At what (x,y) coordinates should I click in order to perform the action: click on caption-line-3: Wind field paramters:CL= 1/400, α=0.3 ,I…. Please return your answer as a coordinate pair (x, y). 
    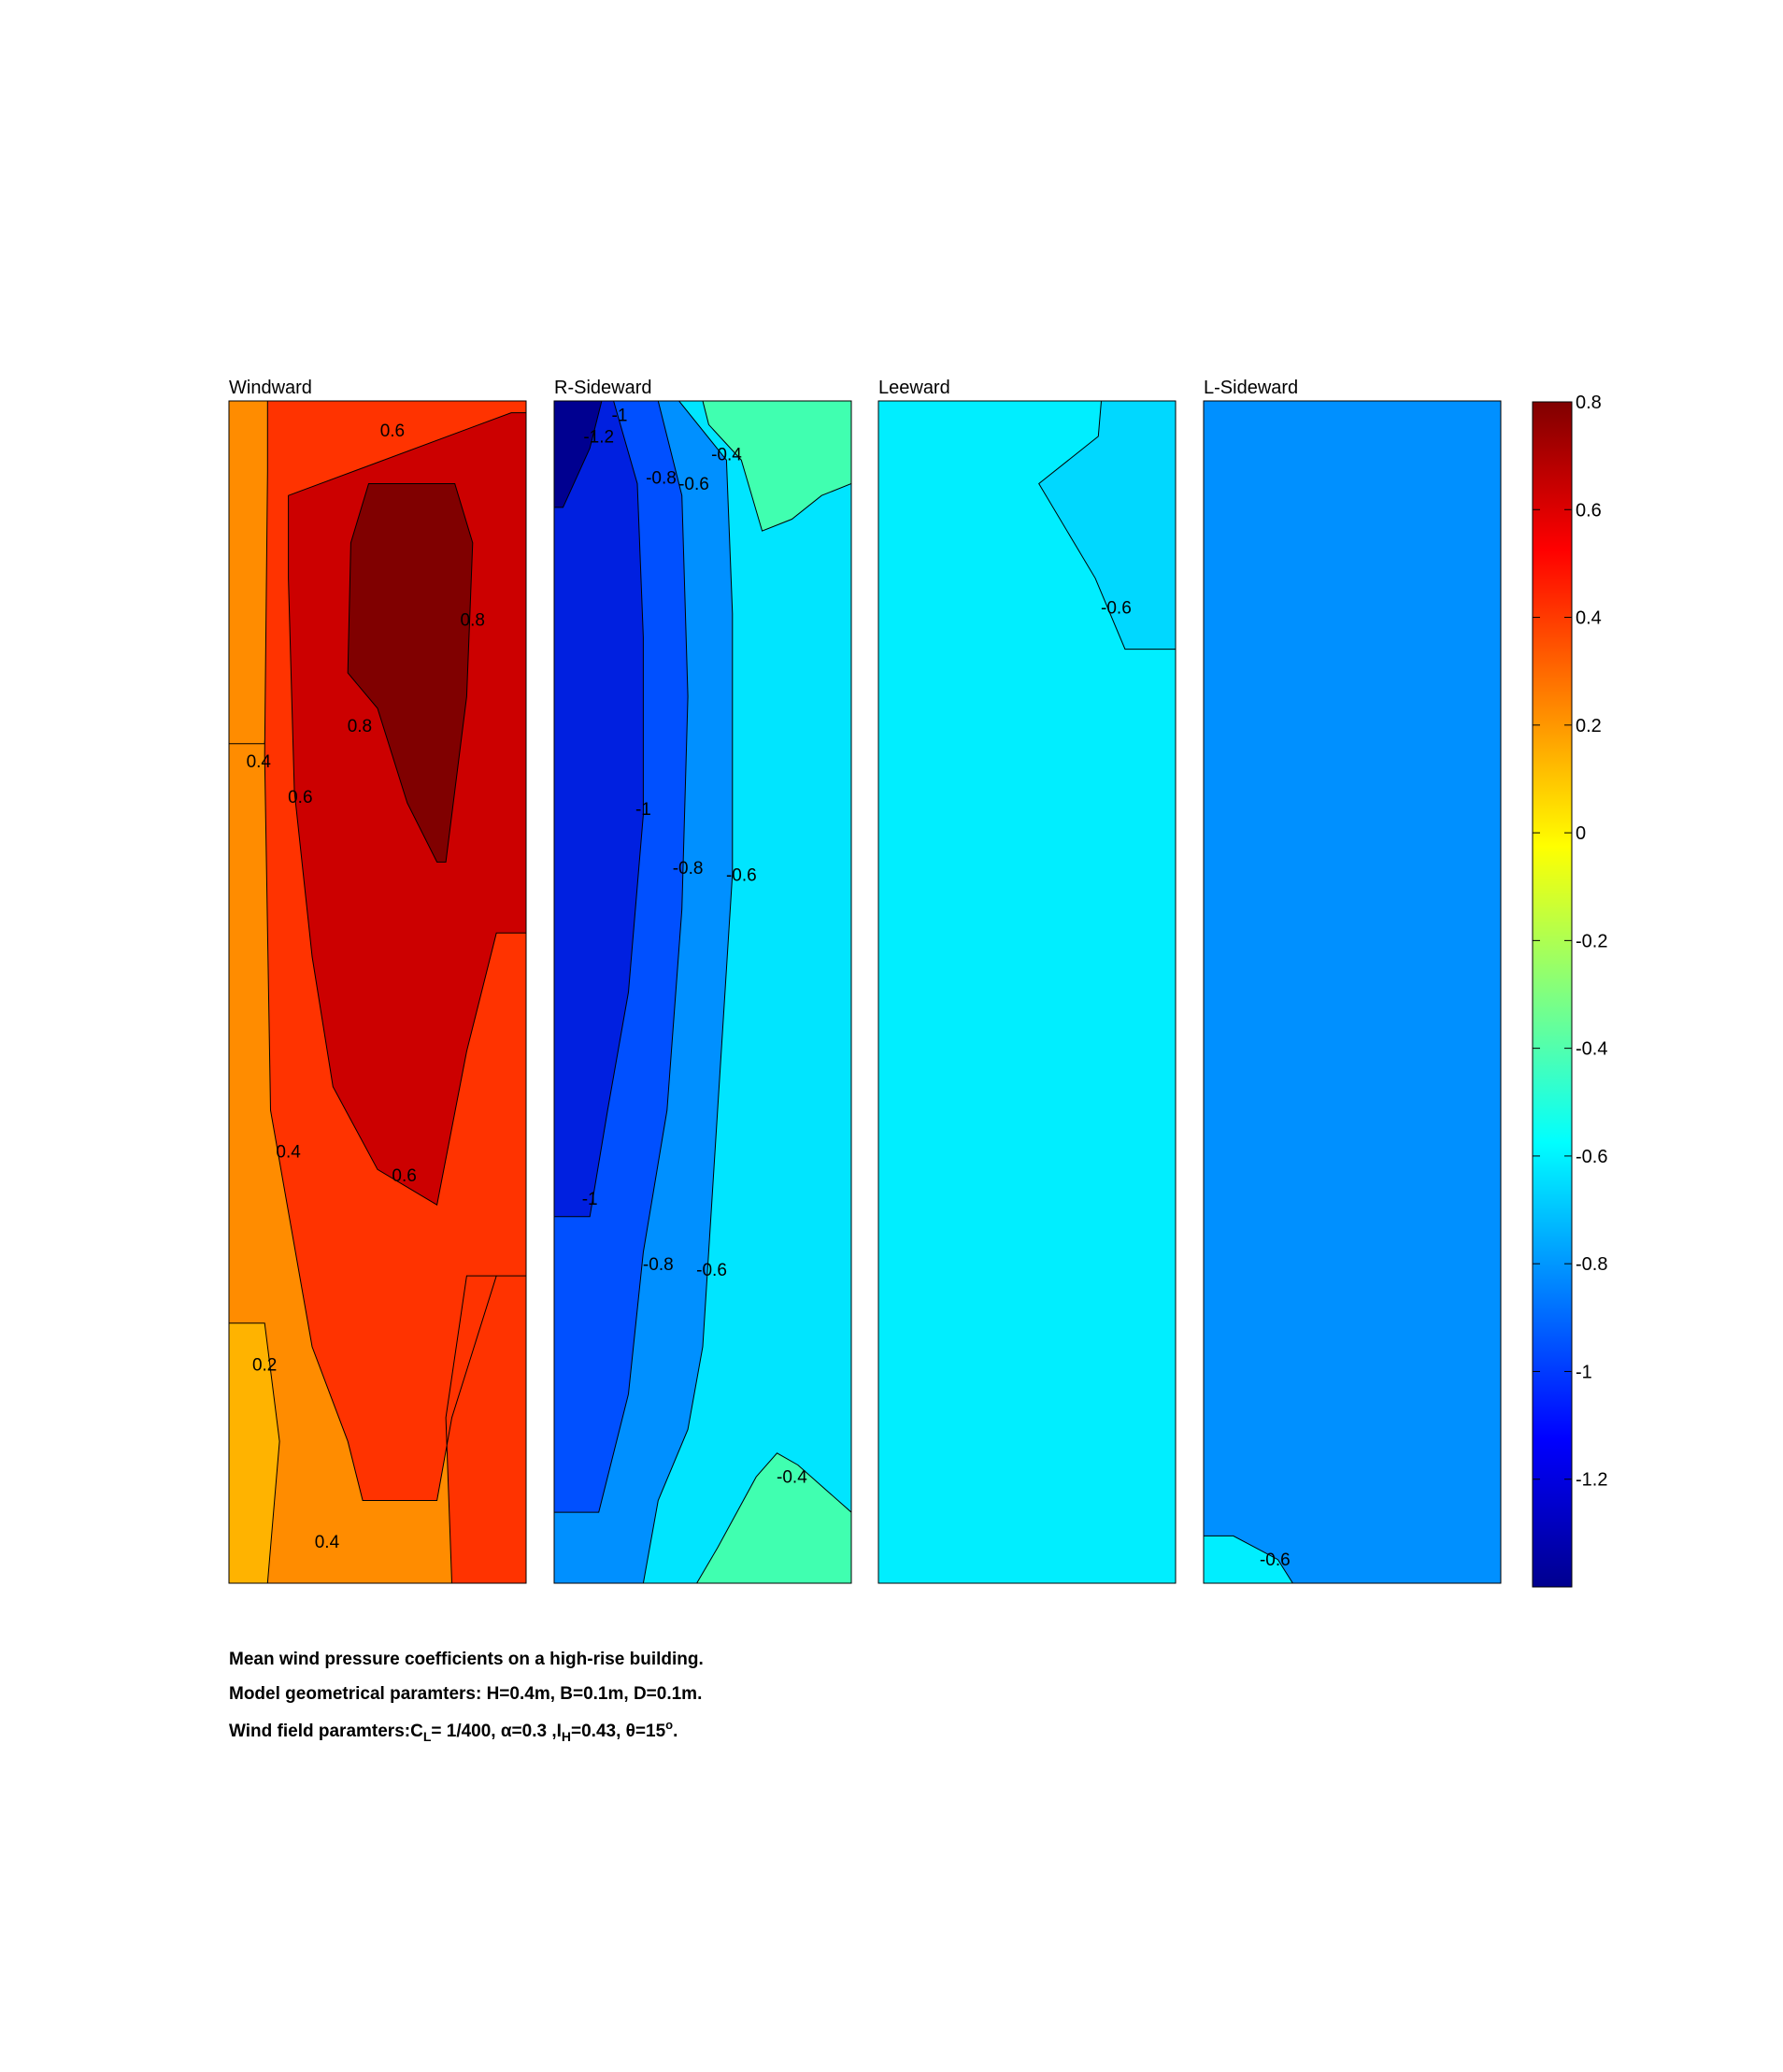
    Looking at the image, I should click on (453, 1731).